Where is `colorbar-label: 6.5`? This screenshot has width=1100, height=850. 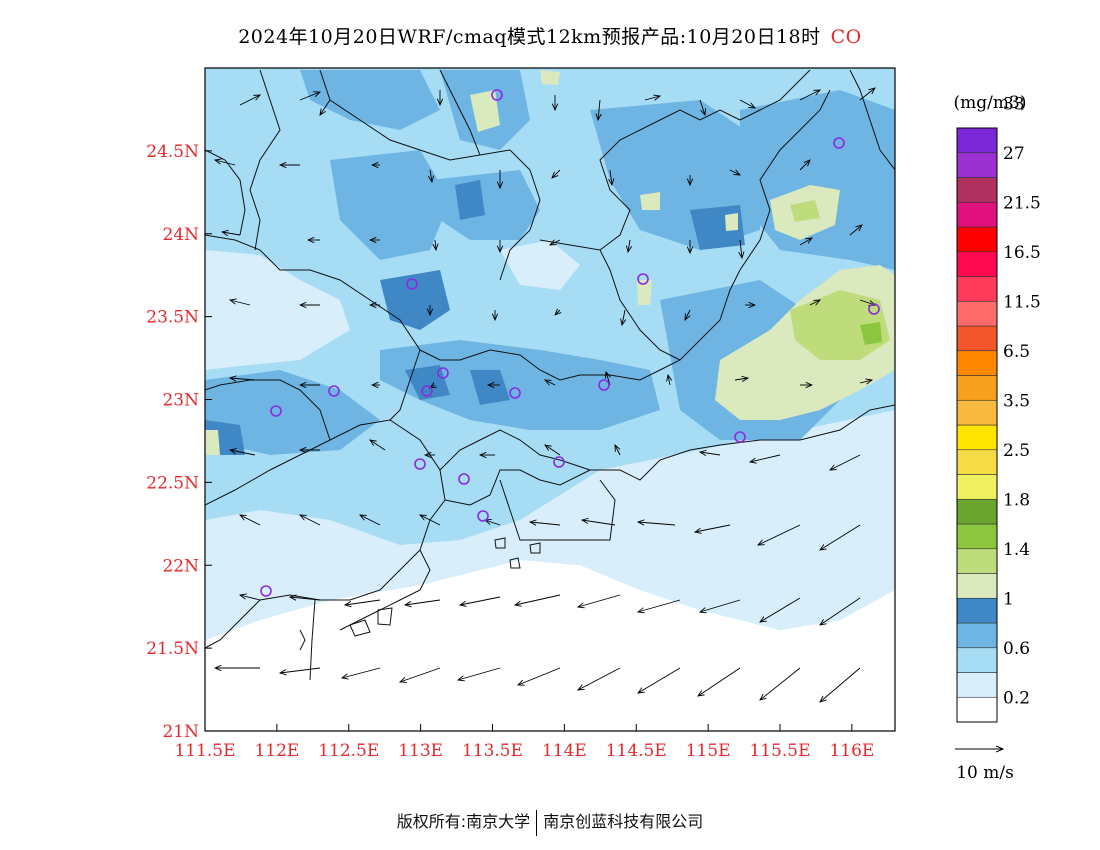 colorbar-label: 6.5 is located at coordinates (1016, 352).